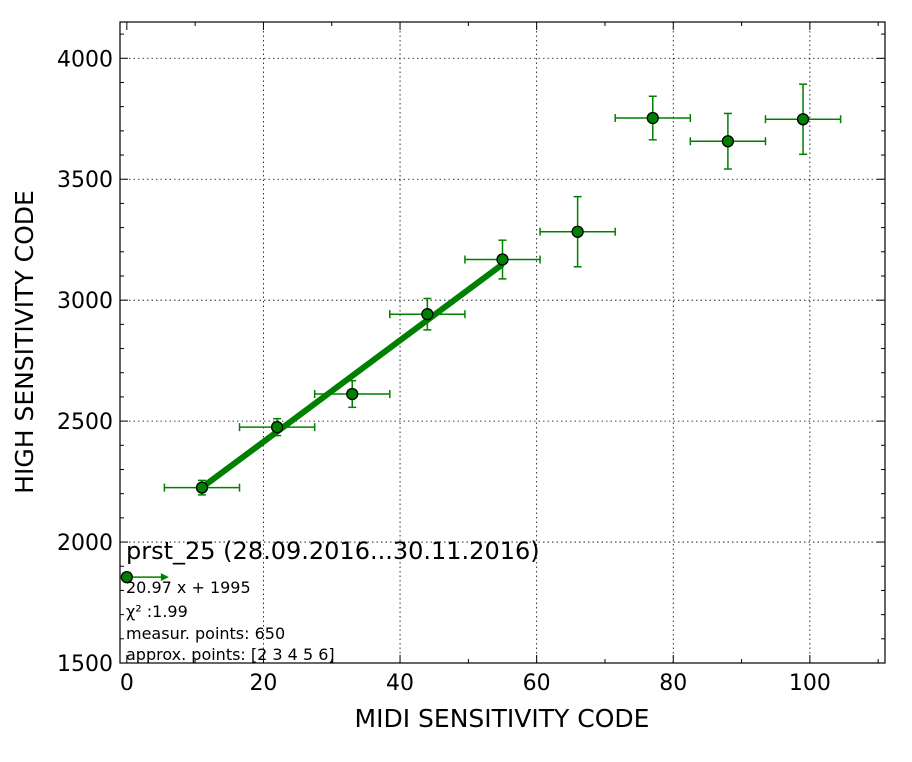  I want to click on y-tick-label: 2000, so click(85, 543).